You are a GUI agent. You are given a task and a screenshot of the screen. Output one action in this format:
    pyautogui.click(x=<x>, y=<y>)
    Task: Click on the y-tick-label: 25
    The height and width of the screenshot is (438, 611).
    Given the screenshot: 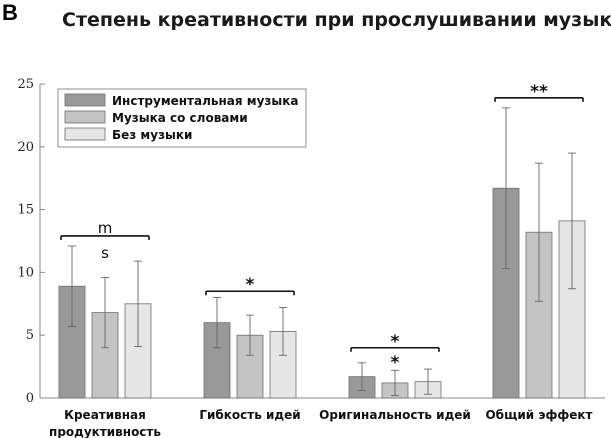 What is the action you would take?
    pyautogui.click(x=25, y=84)
    